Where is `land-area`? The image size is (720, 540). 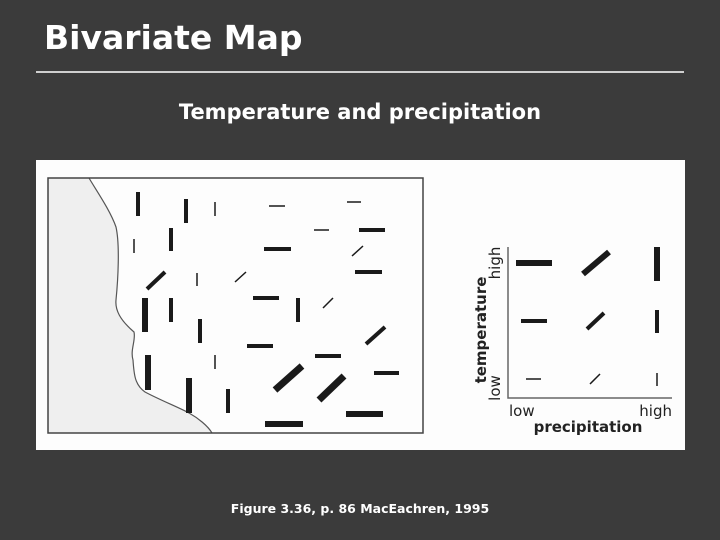 land-area is located at coordinates (130, 305).